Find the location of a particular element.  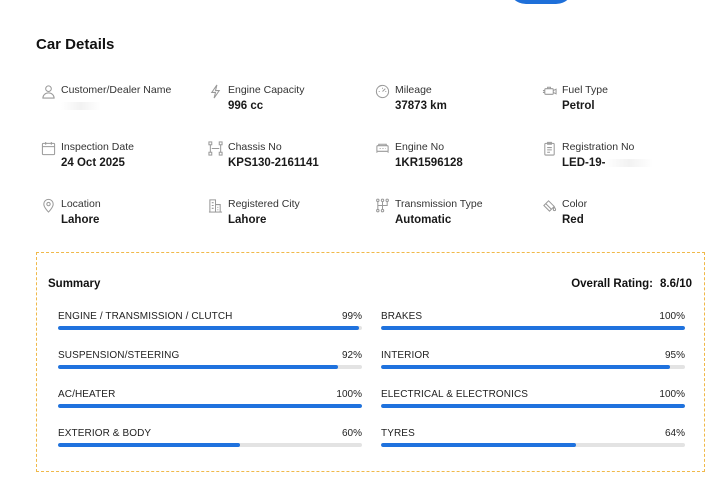

detail-label: Registration No is located at coordinates (598, 147).